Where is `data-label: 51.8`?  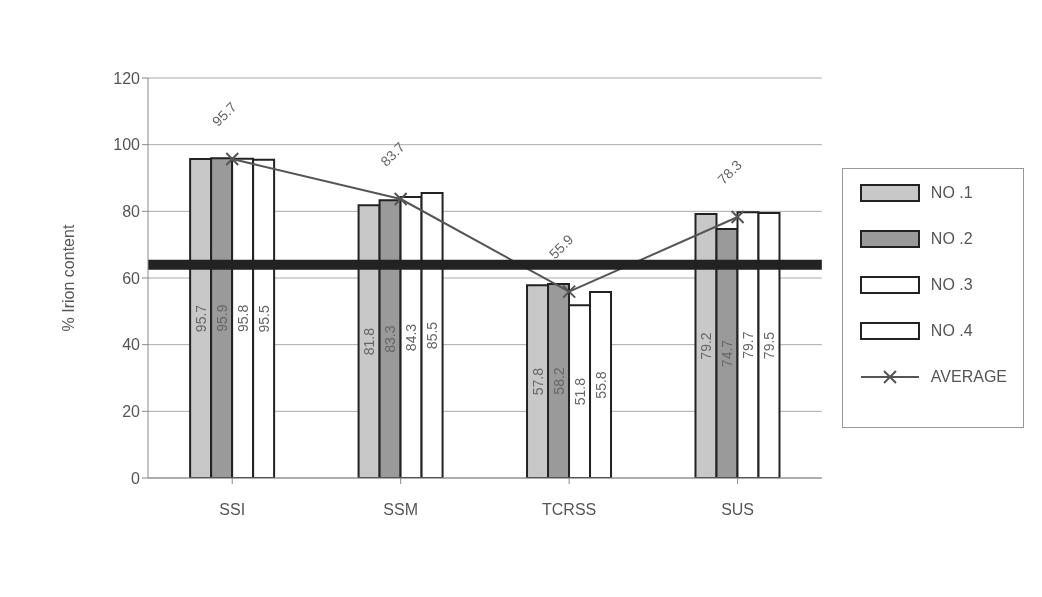 data-label: 51.8 is located at coordinates (579, 391).